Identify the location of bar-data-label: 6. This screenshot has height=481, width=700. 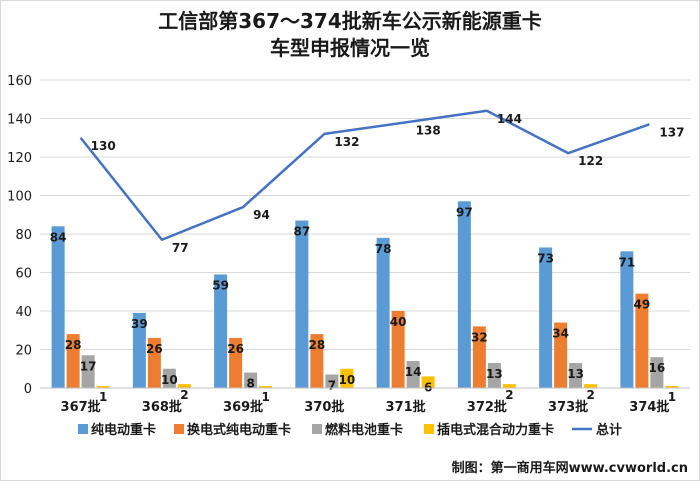
(428, 387).